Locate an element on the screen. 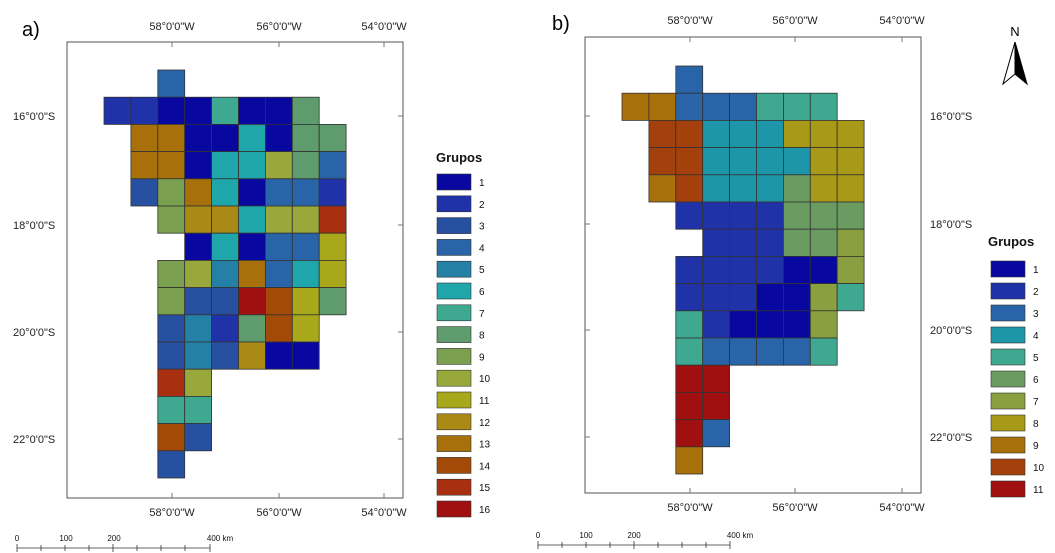  panel-a-cell-r8-c4 is located at coordinates (225, 301).